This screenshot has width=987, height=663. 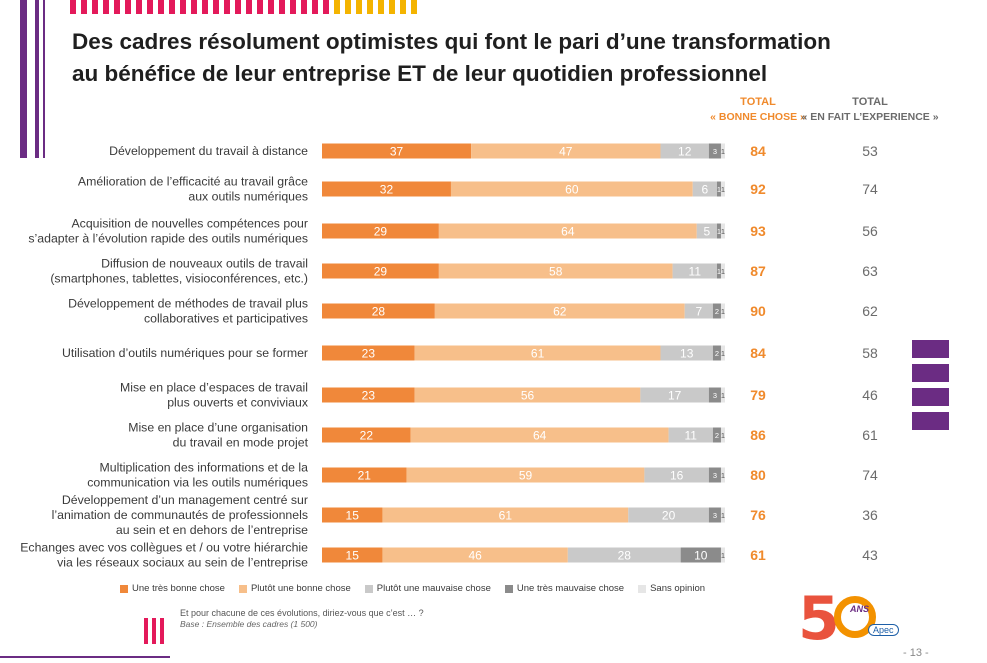 What do you see at coordinates (758, 110) in the screenshot?
I see `header-total-bonne-chose: TOTAL « BONNE CHOSE »` at bounding box center [758, 110].